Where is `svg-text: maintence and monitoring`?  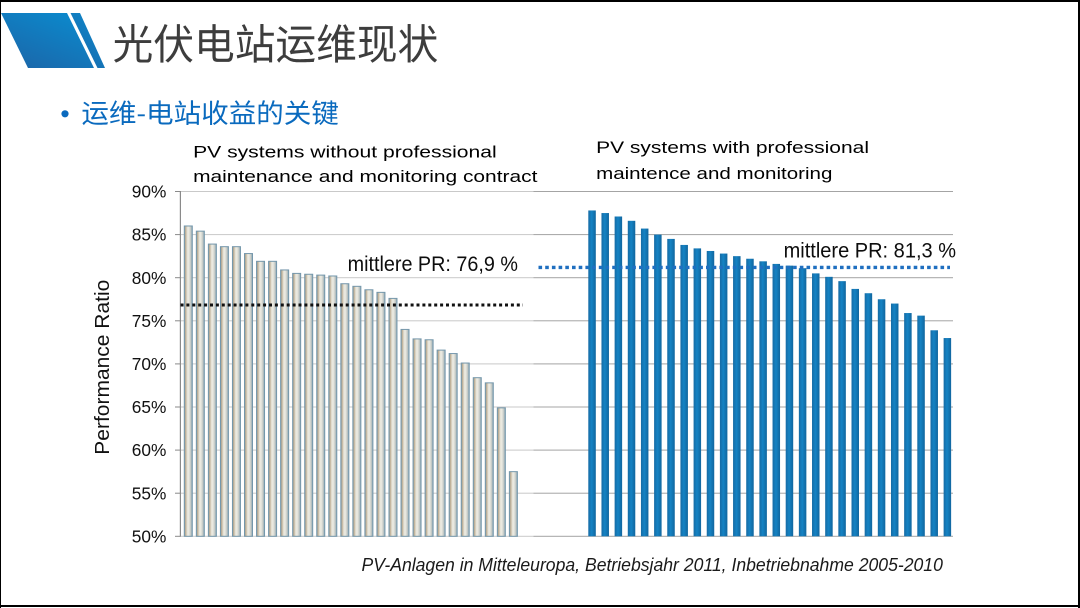
svg-text: maintence and monitoring is located at coordinates (714, 173).